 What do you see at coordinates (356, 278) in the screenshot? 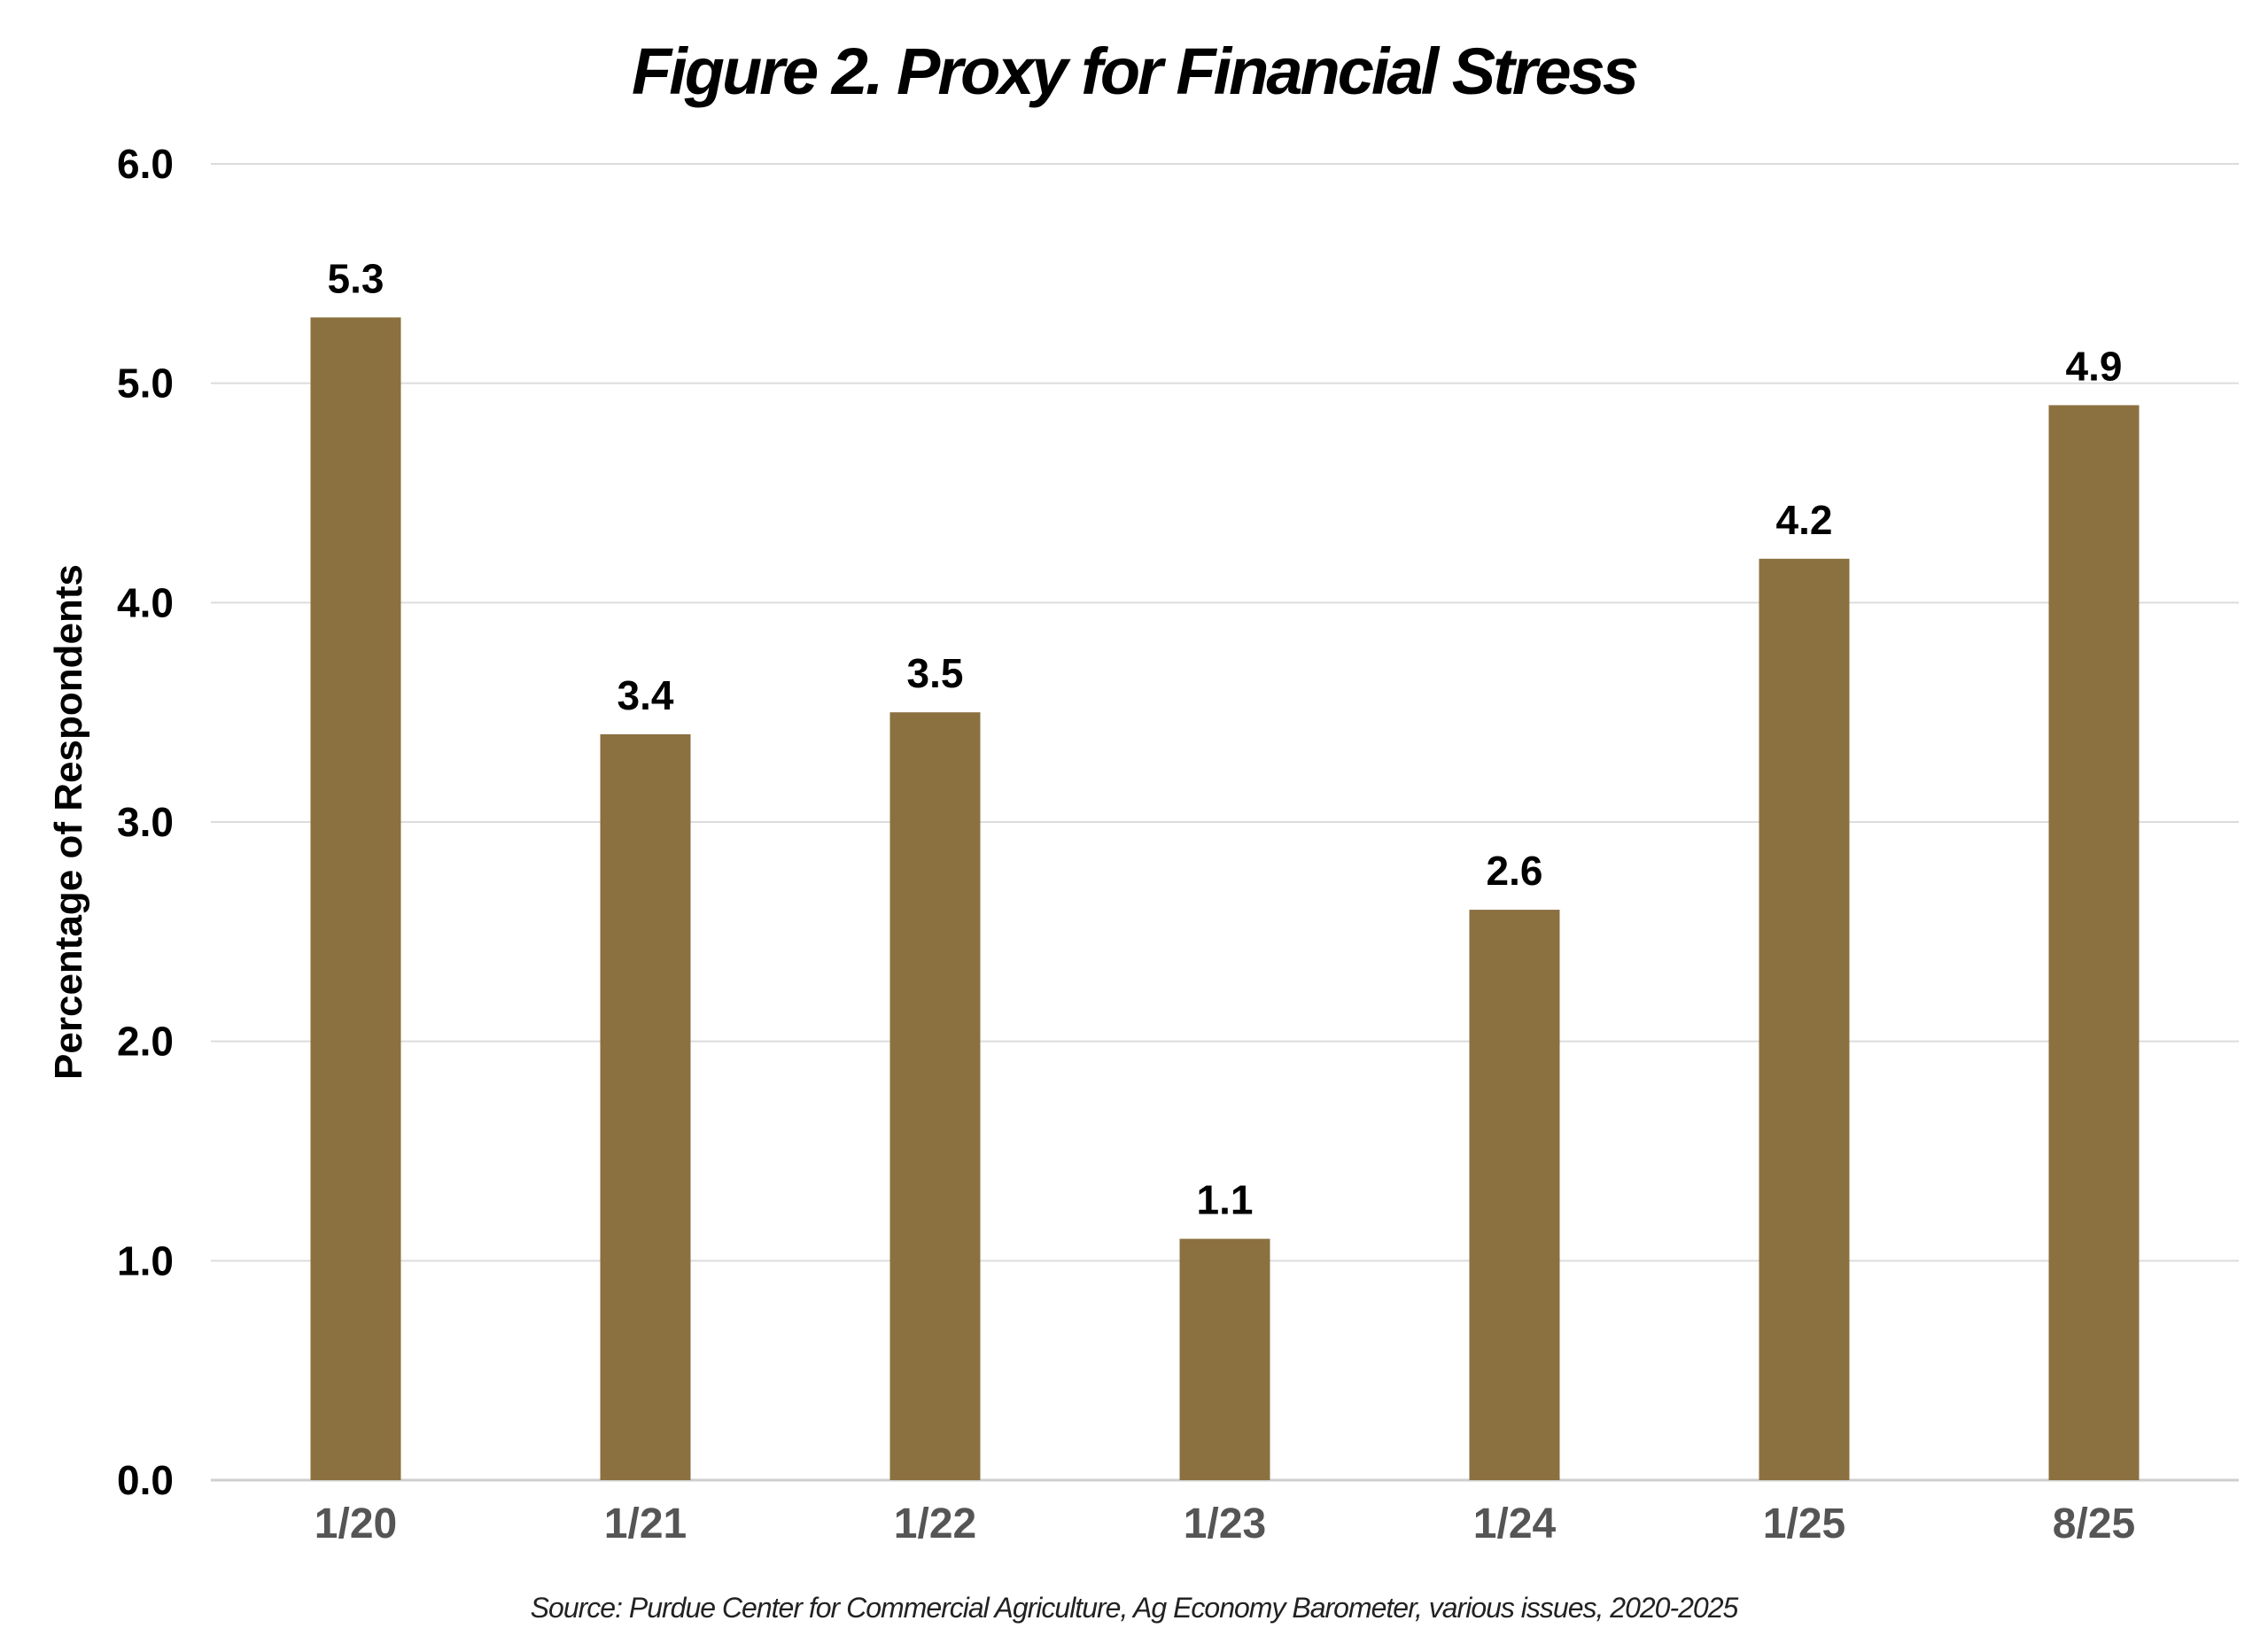
I see `data-label: 5.3` at bounding box center [356, 278].